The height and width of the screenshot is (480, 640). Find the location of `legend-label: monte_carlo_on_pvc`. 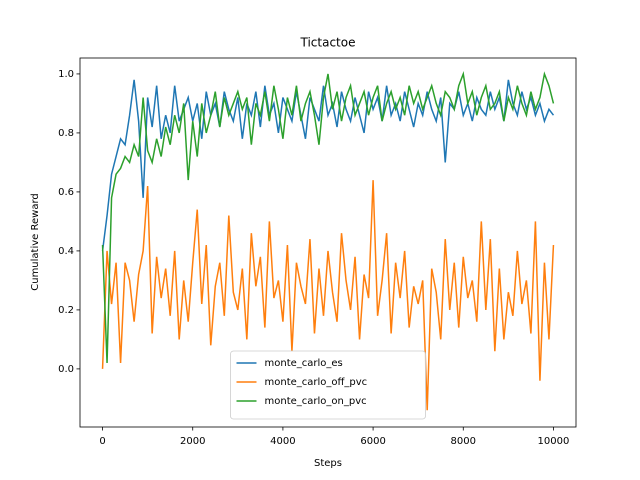

legend-label: monte_carlo_on_pvc is located at coordinates (316, 401).